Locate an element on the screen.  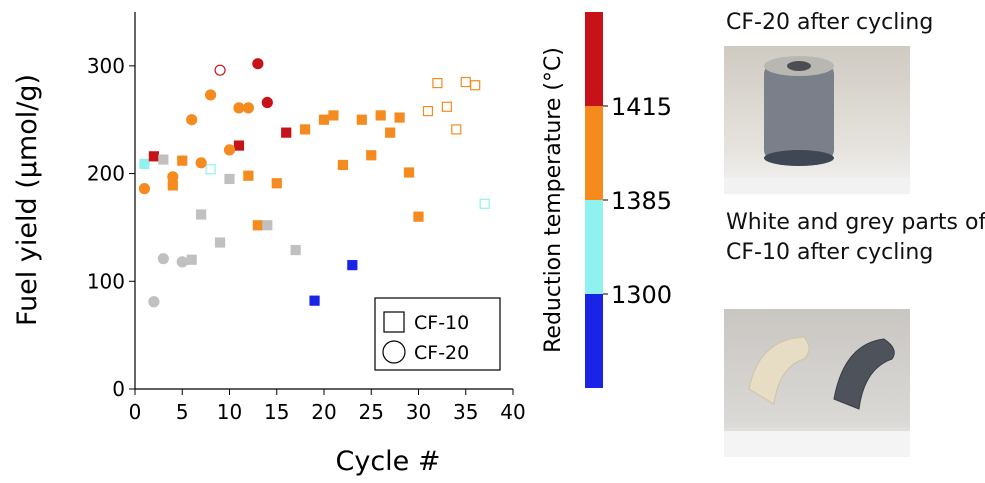
y-tick-label: 100 is located at coordinates (106, 281).